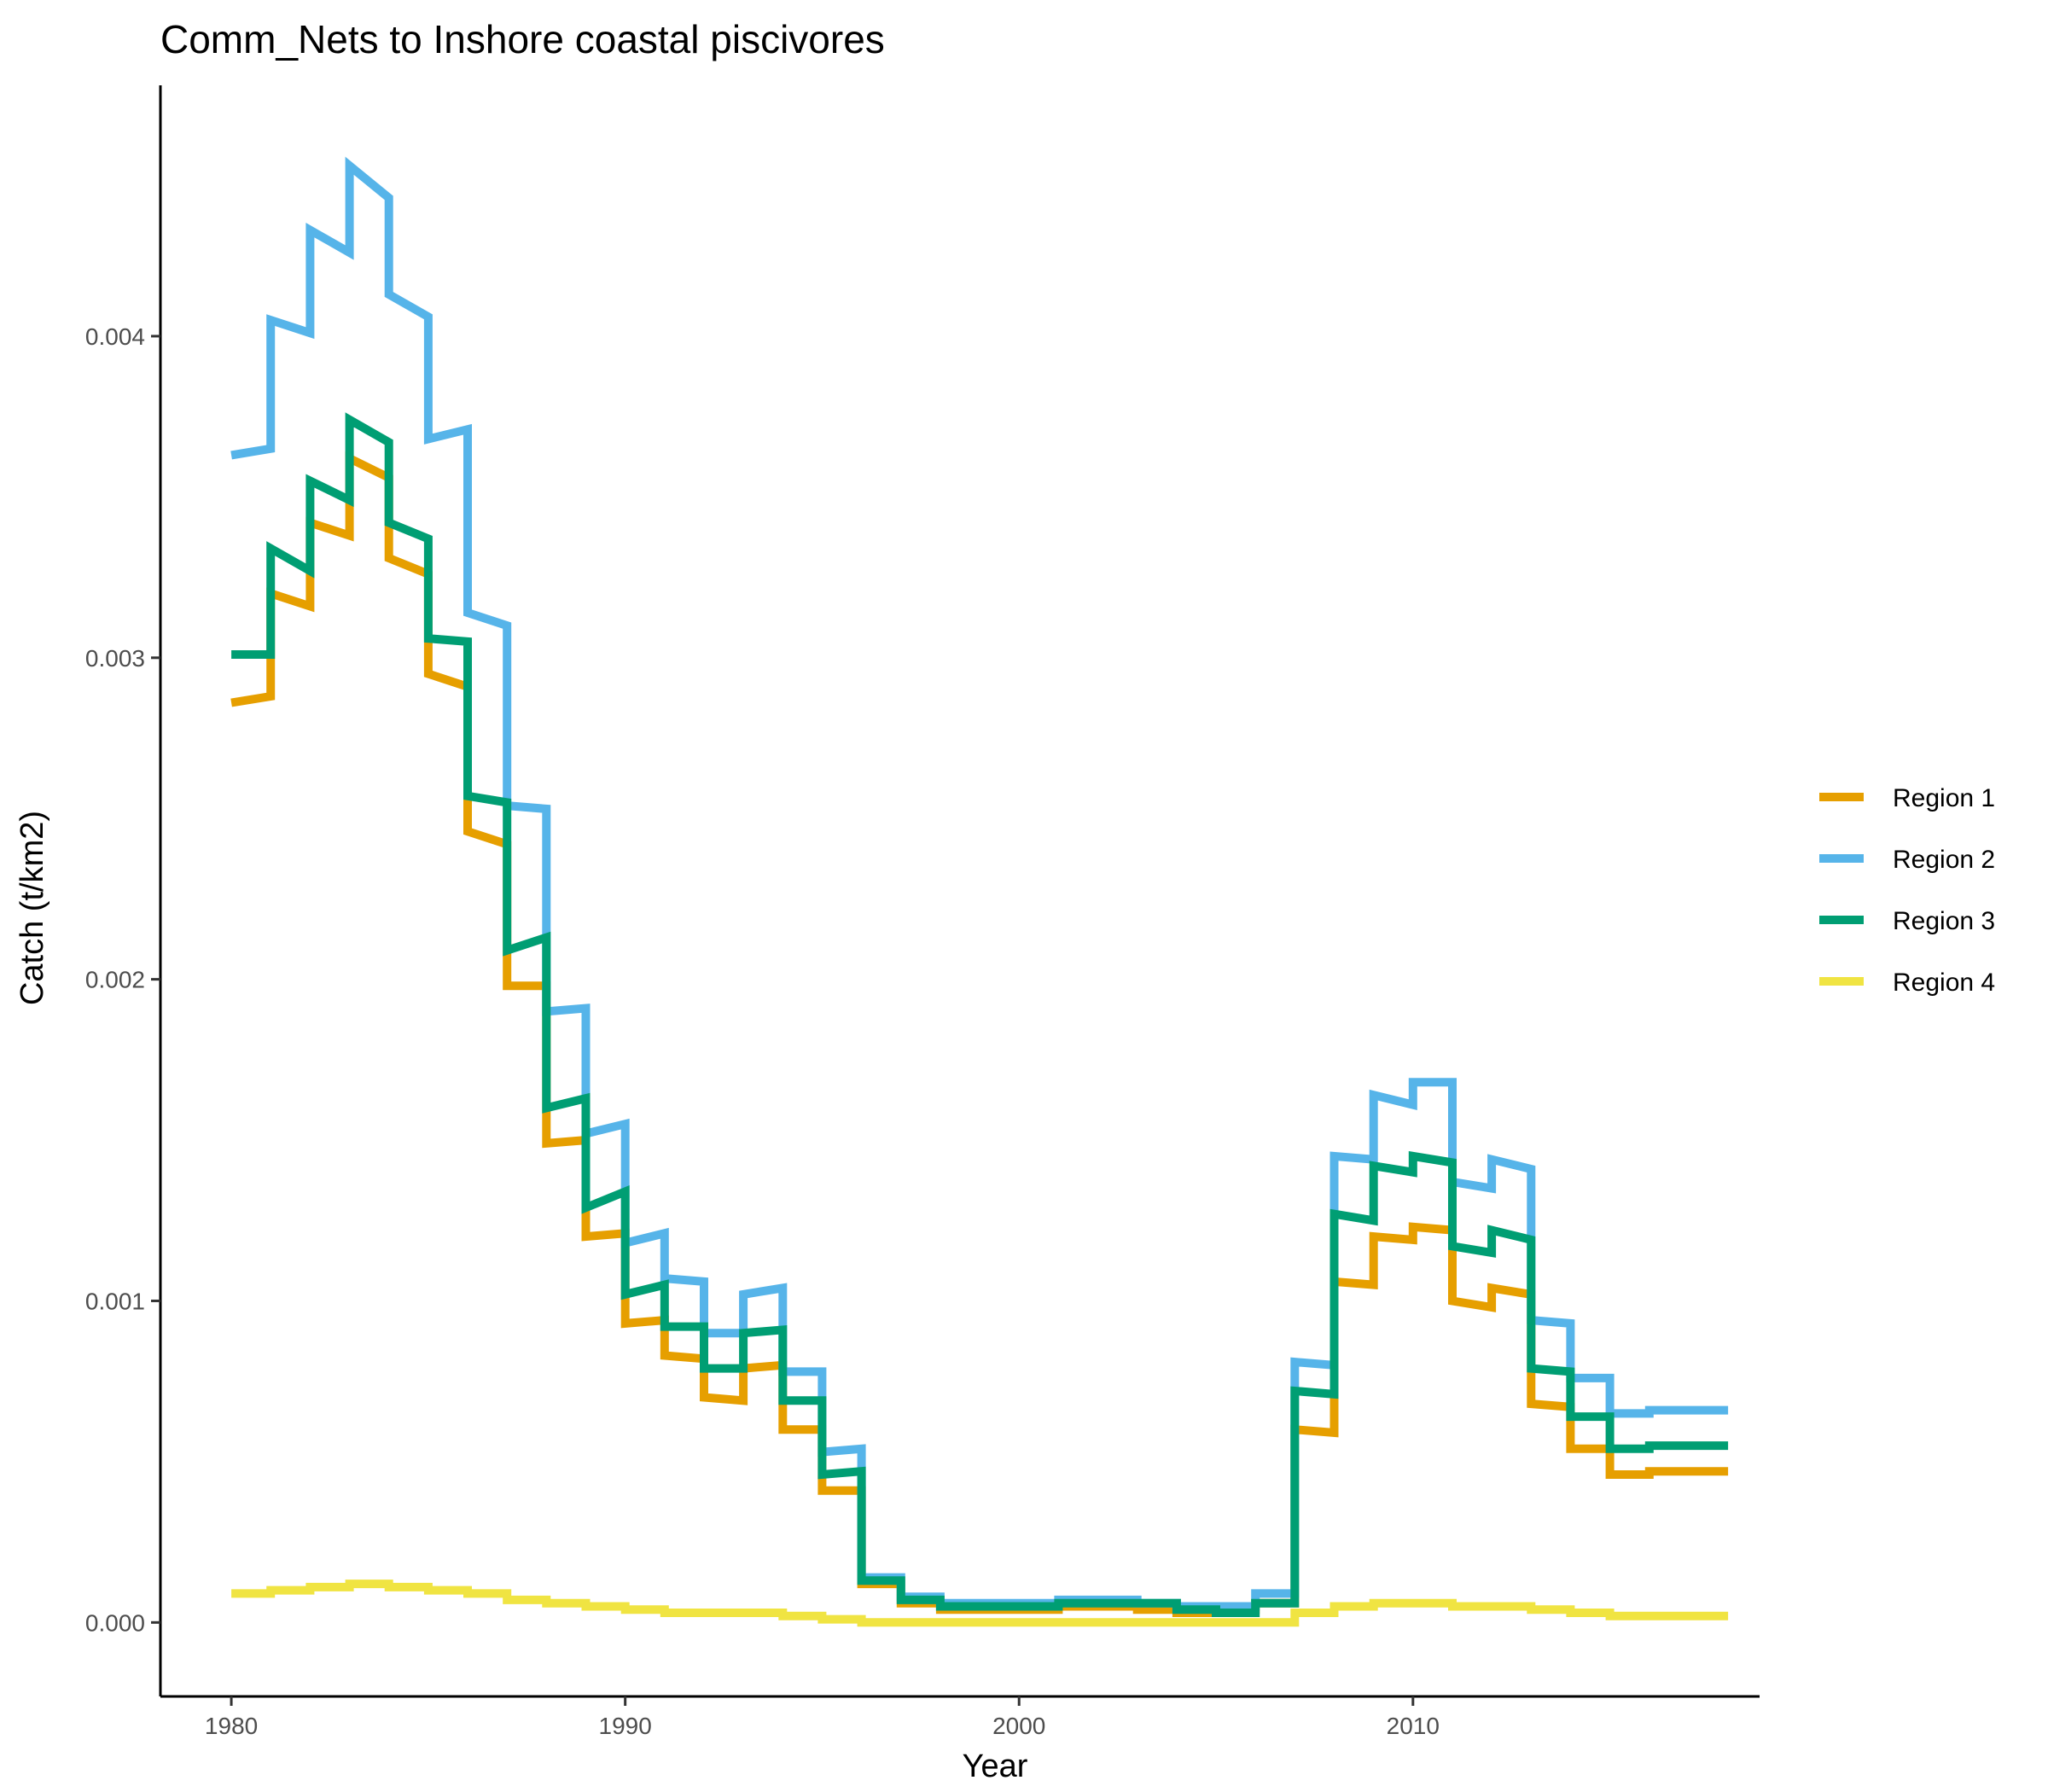  I want to click on legend-item-region-4: Region 4, so click(1907, 983).